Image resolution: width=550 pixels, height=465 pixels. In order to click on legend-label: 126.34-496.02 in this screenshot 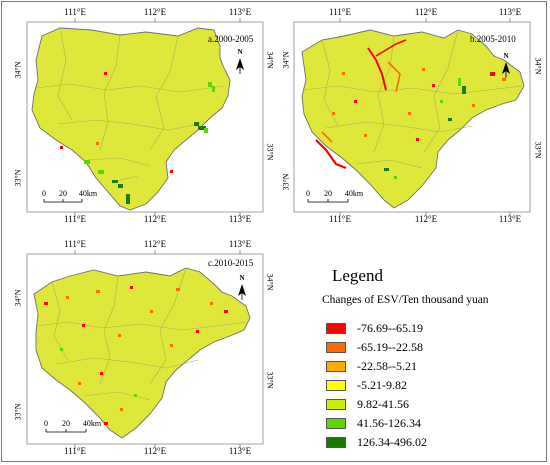, I will do `click(392, 442)`.